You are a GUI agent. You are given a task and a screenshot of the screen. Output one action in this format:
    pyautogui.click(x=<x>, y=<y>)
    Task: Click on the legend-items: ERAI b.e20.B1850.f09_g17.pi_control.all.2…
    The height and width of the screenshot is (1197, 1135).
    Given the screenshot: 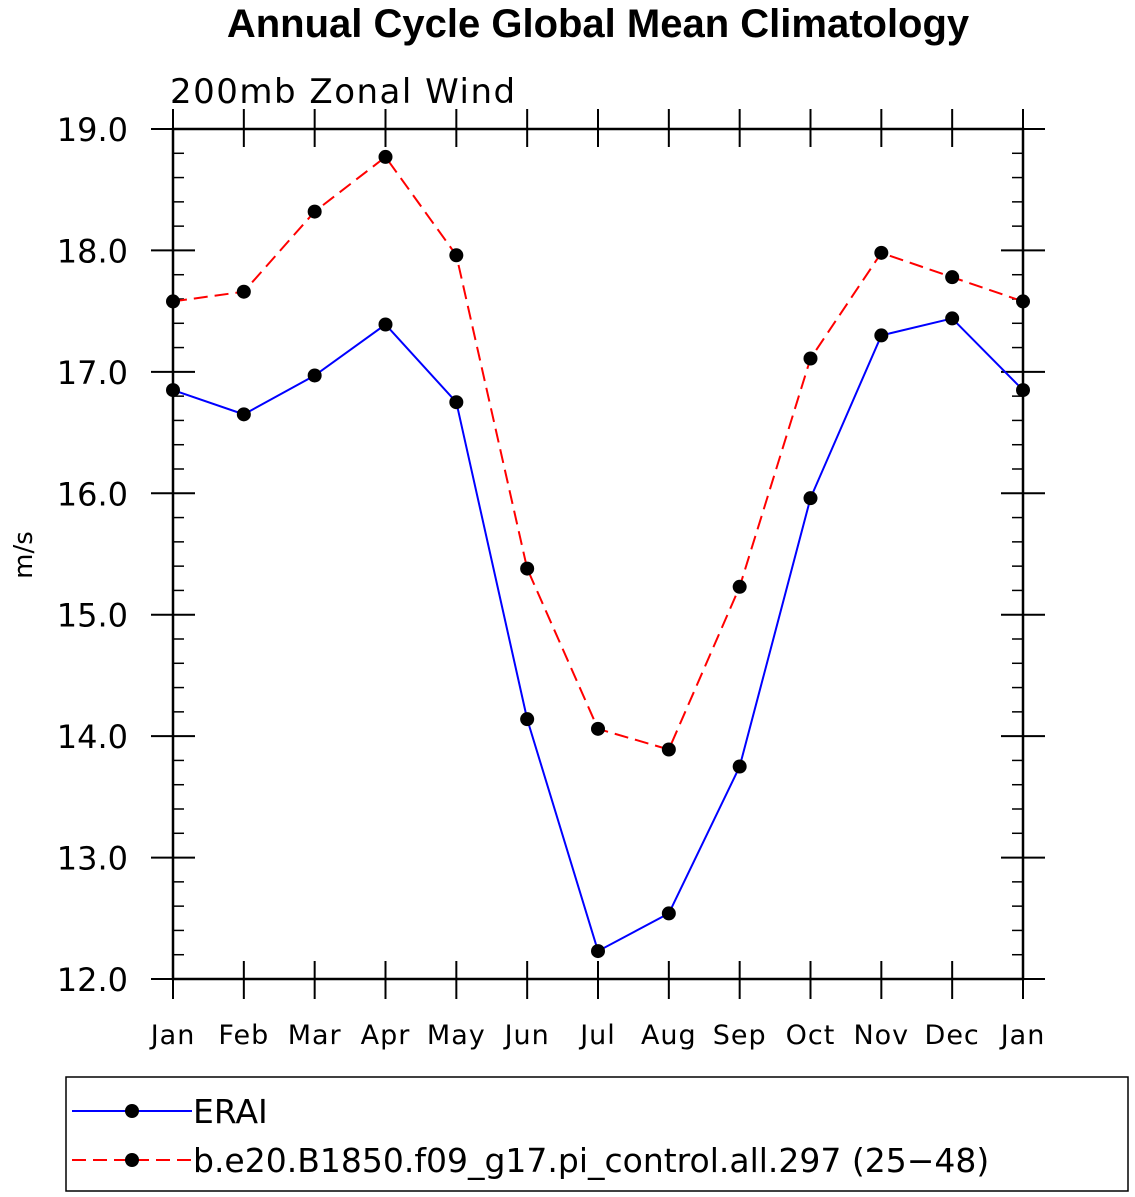 What is the action you would take?
    pyautogui.click(x=530, y=1136)
    